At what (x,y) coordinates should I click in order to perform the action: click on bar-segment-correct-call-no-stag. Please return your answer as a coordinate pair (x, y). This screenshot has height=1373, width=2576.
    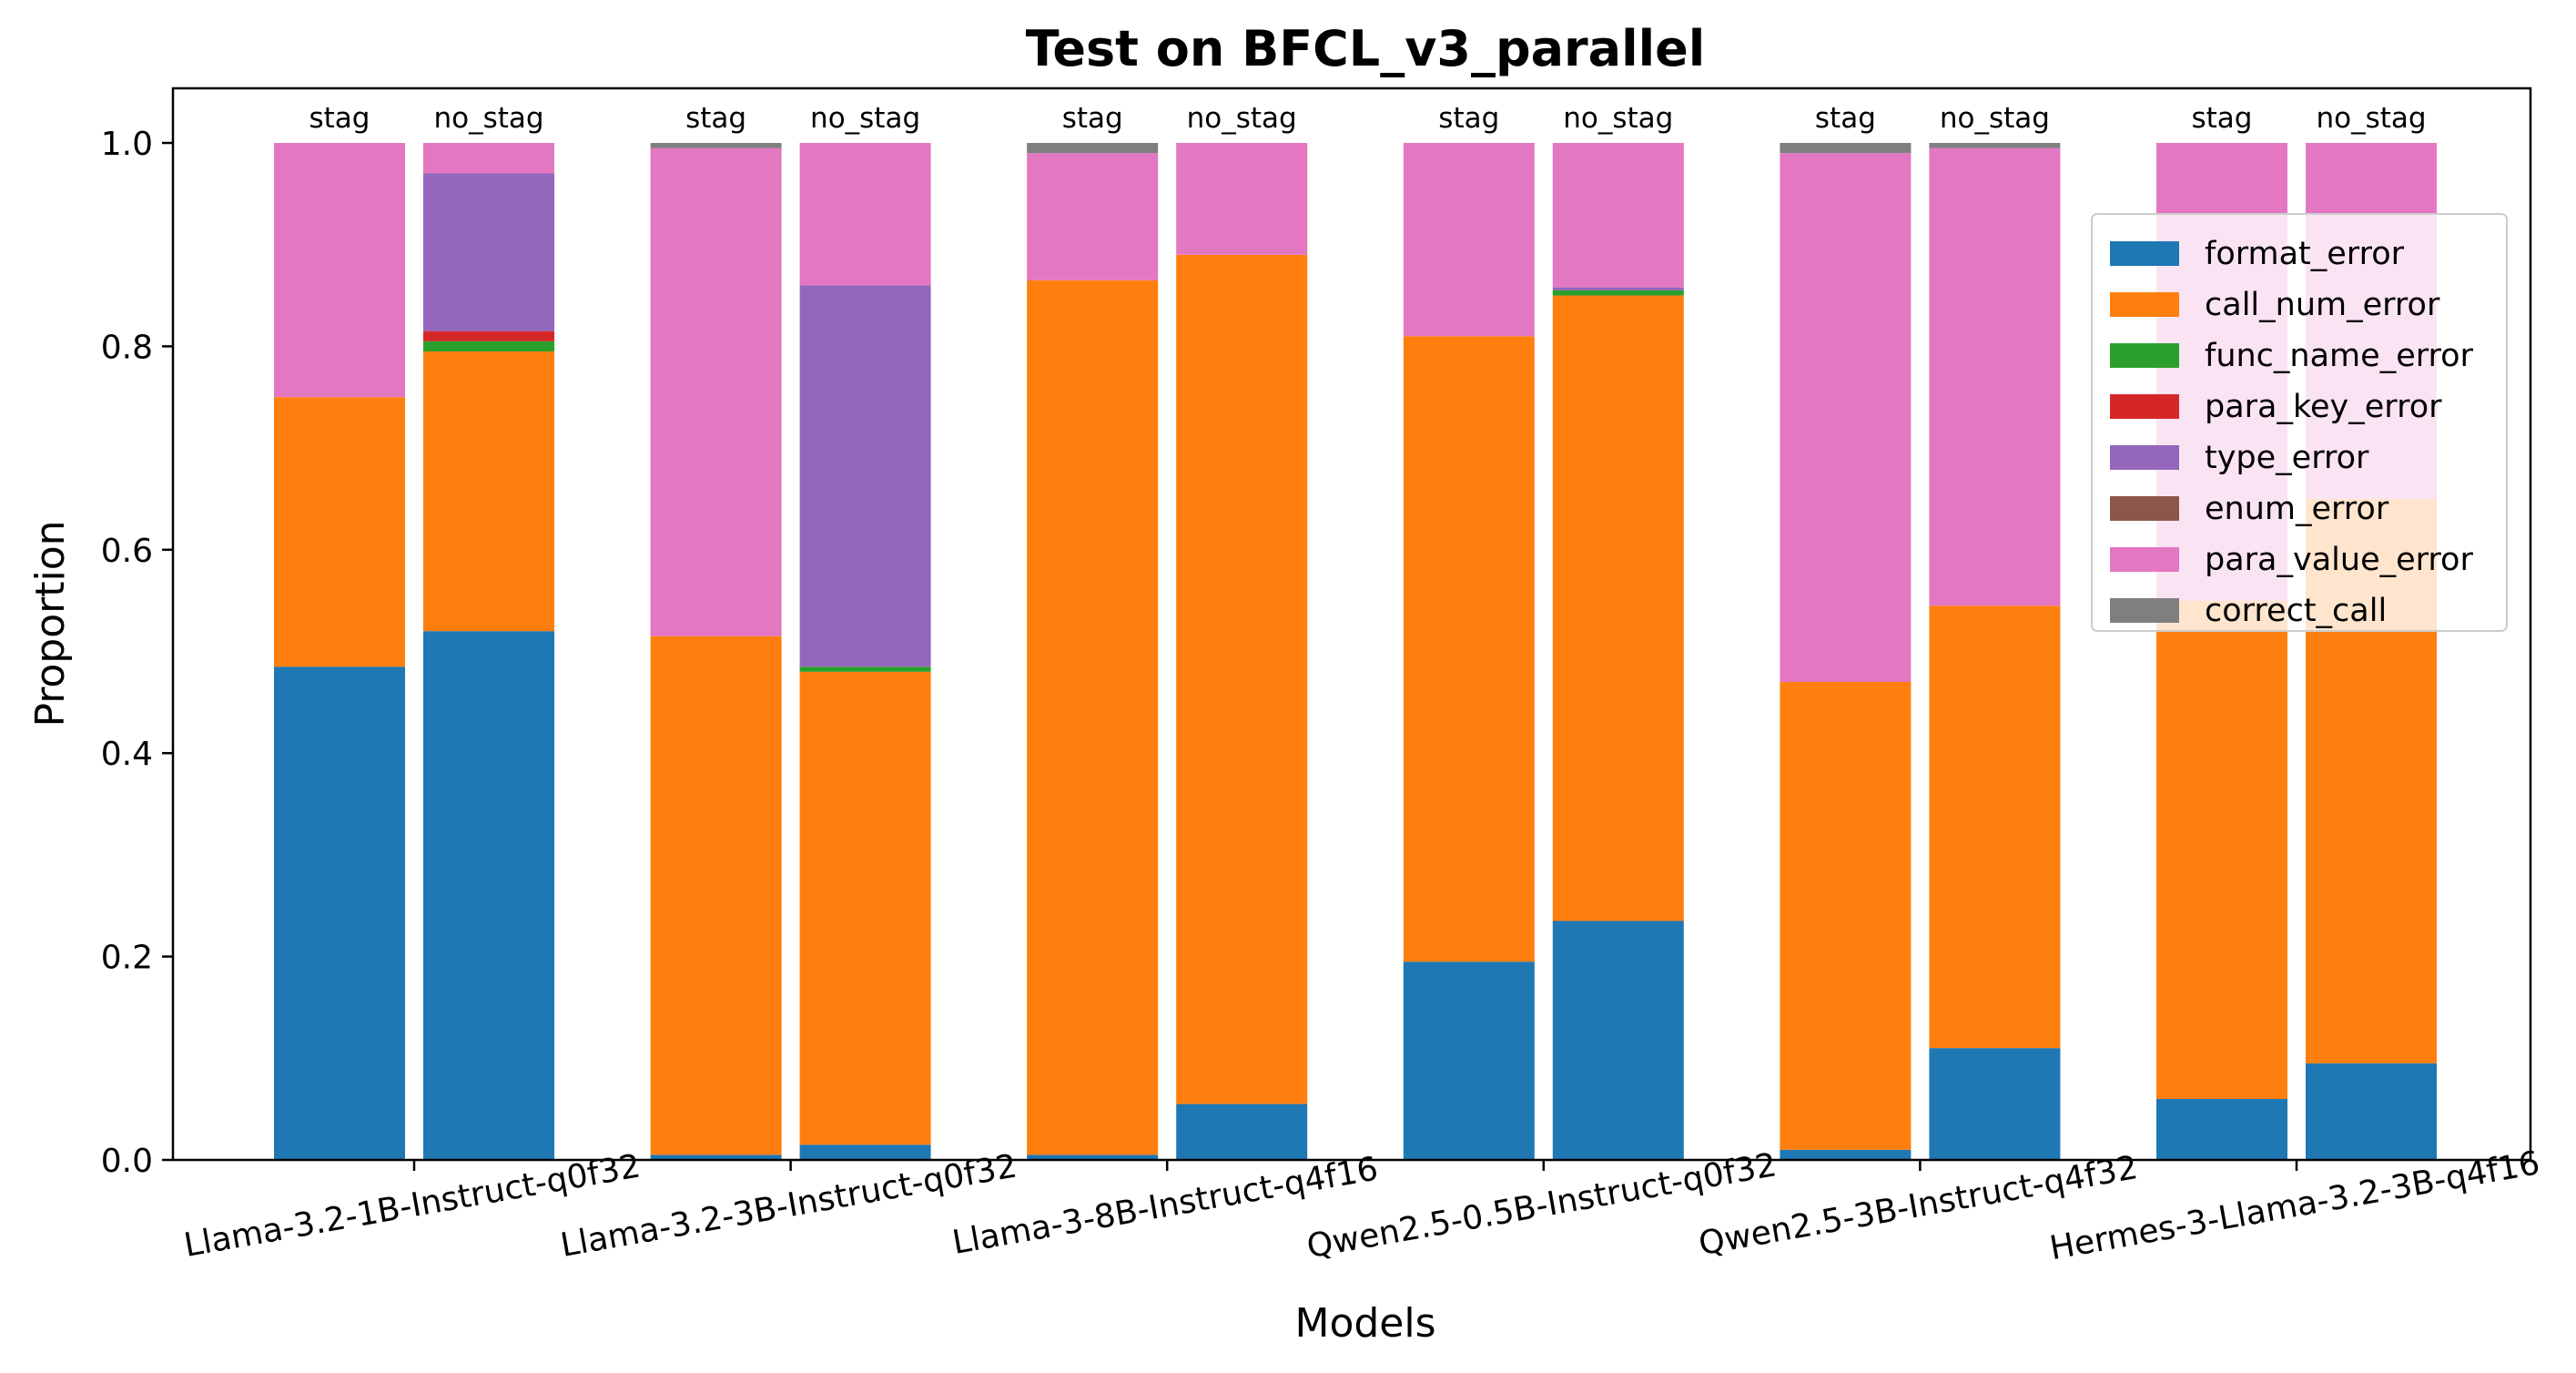
    Looking at the image, I should click on (1995, 145).